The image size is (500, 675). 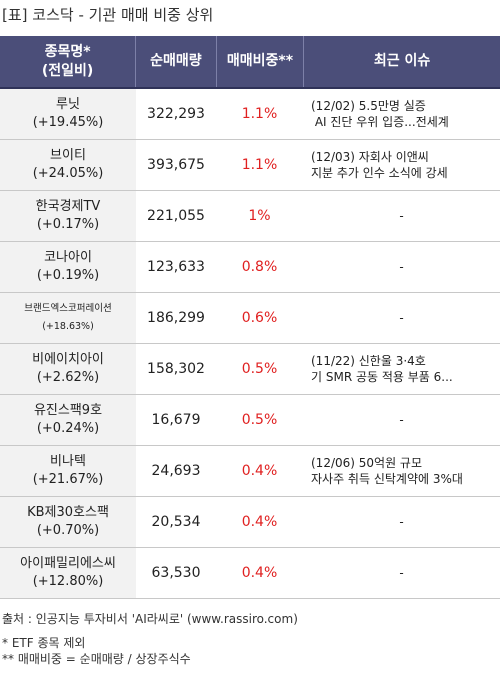 I want to click on stock-change: (+2.62%), so click(x=68, y=377).